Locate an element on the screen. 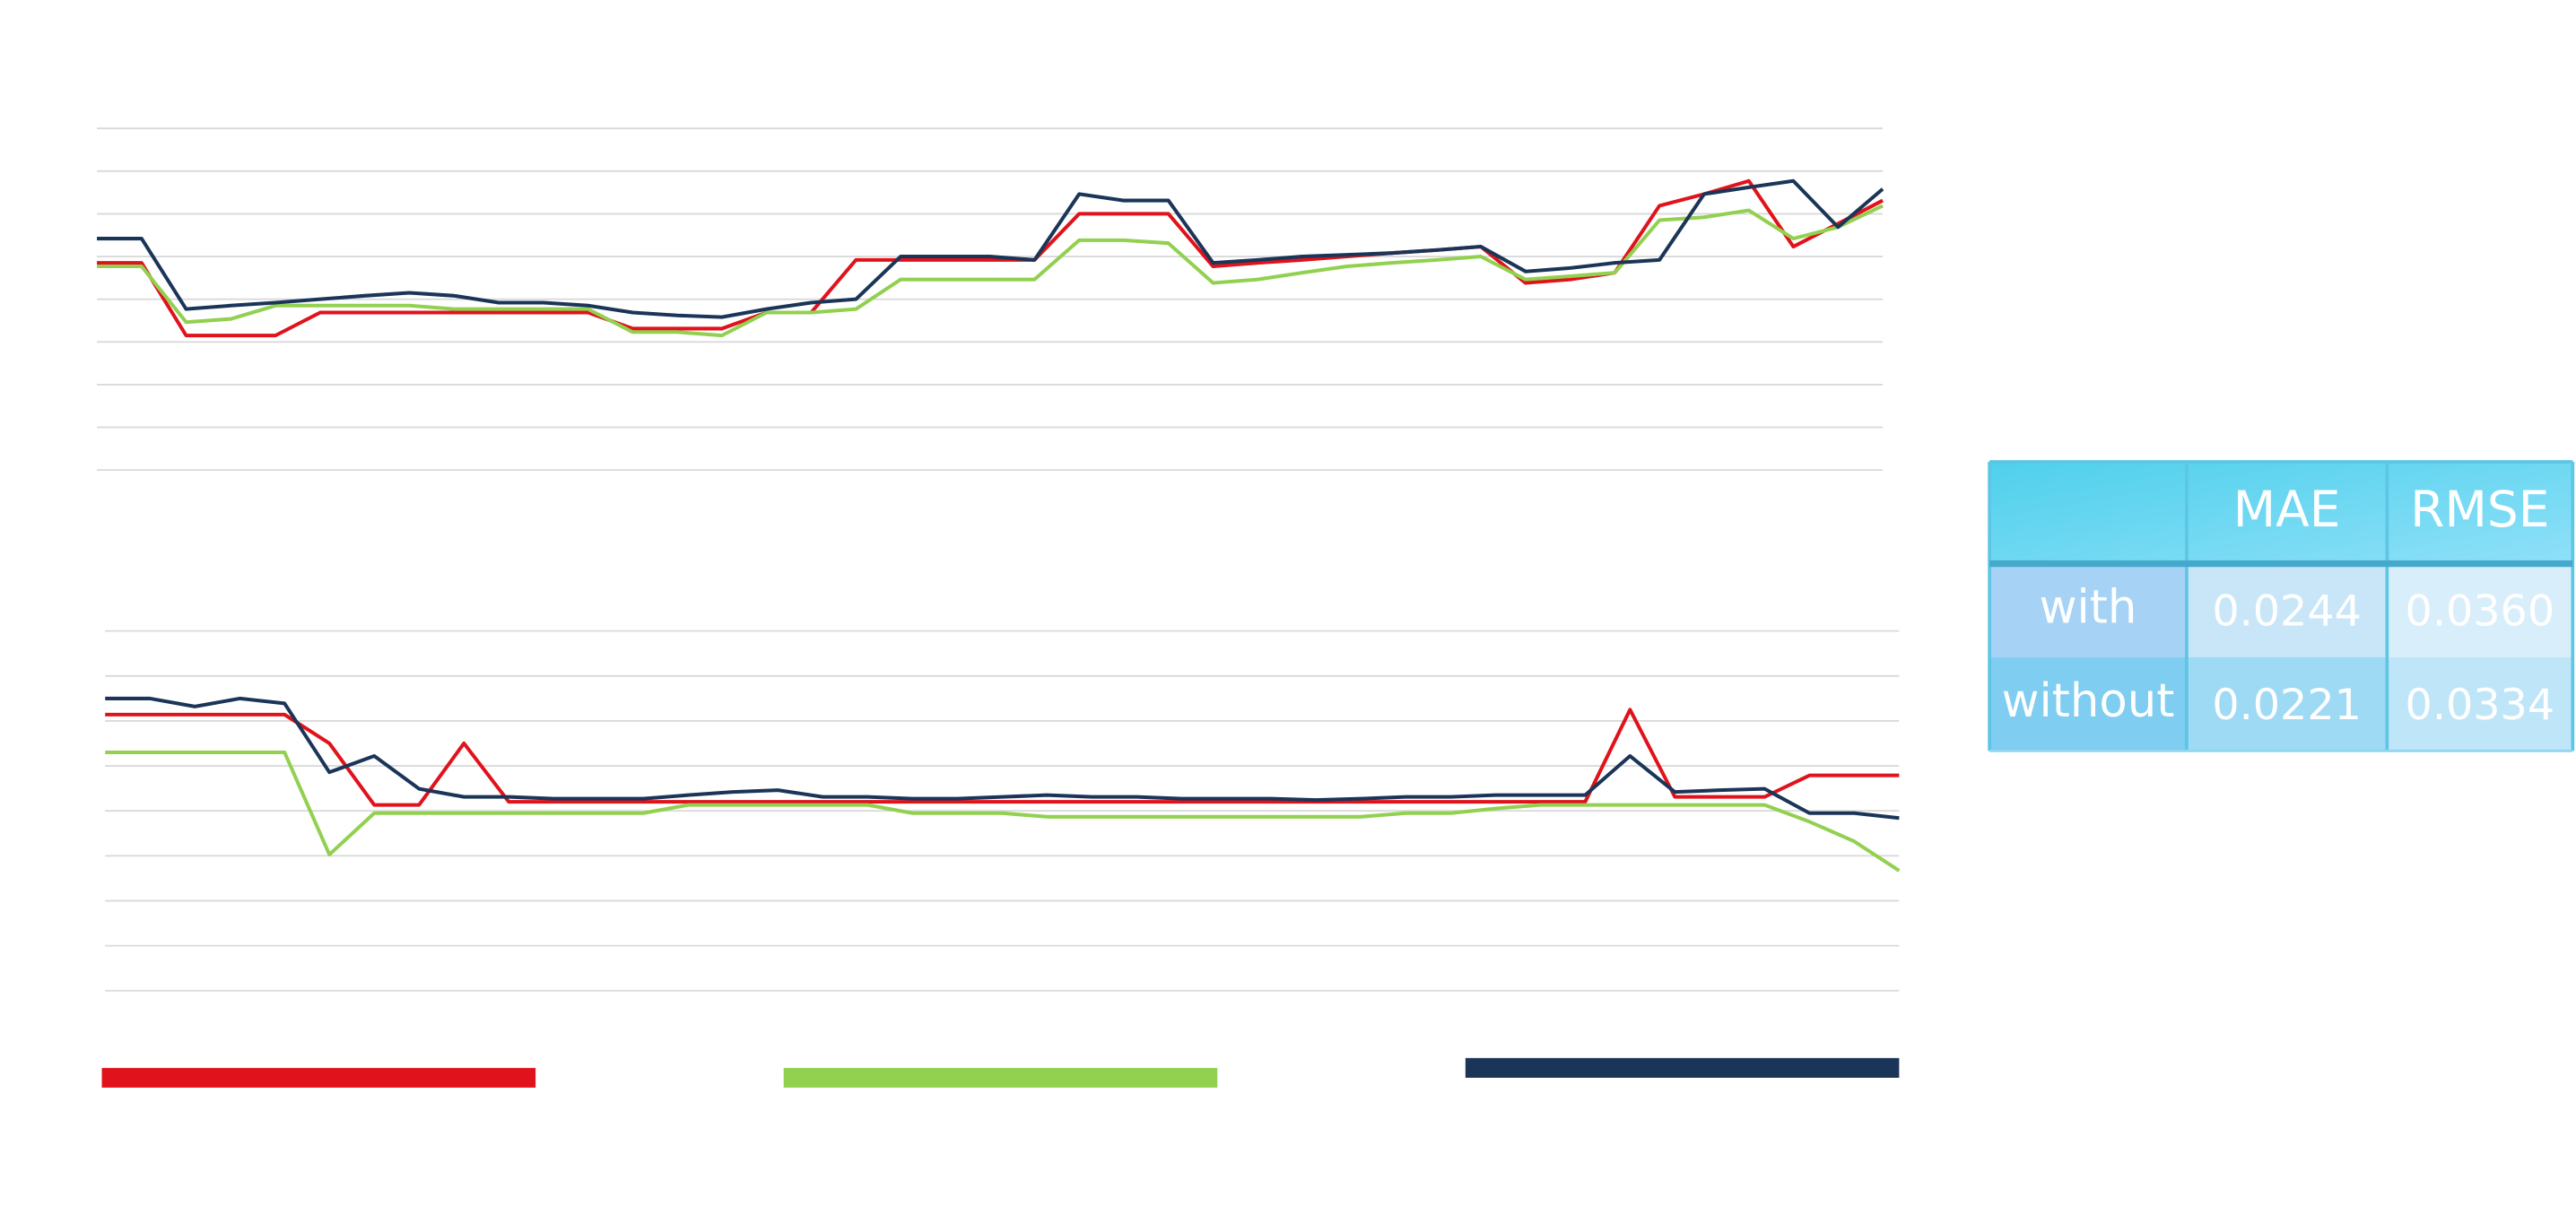 This screenshot has width=2576, height=1216. table-header-bg is located at coordinates (2281, 512).